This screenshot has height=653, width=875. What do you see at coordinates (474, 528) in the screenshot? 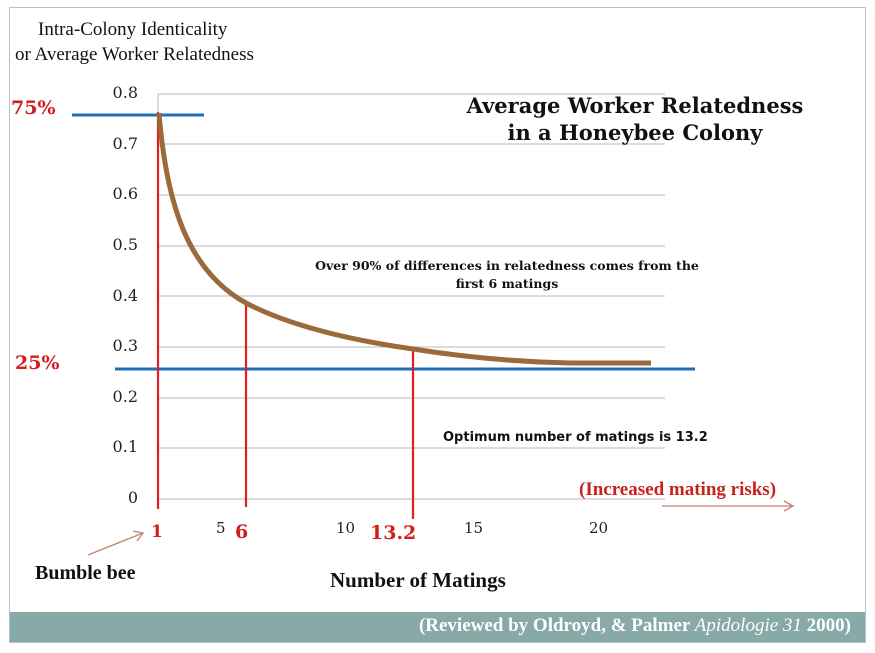
I see `x-tick: 15` at bounding box center [474, 528].